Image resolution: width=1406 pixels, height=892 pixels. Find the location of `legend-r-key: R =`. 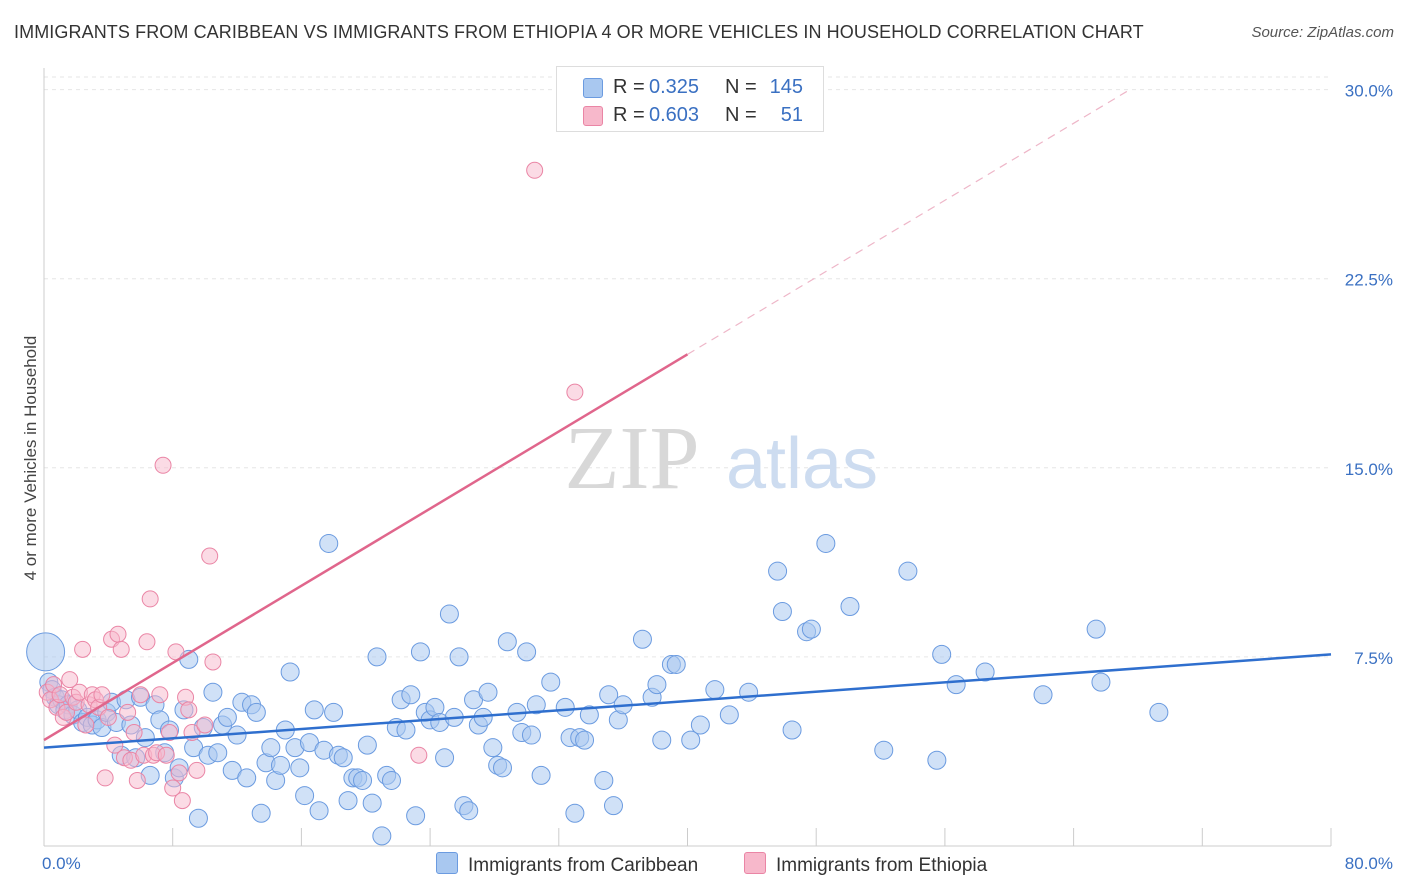

legend-r-key: R = is located at coordinates (629, 87).